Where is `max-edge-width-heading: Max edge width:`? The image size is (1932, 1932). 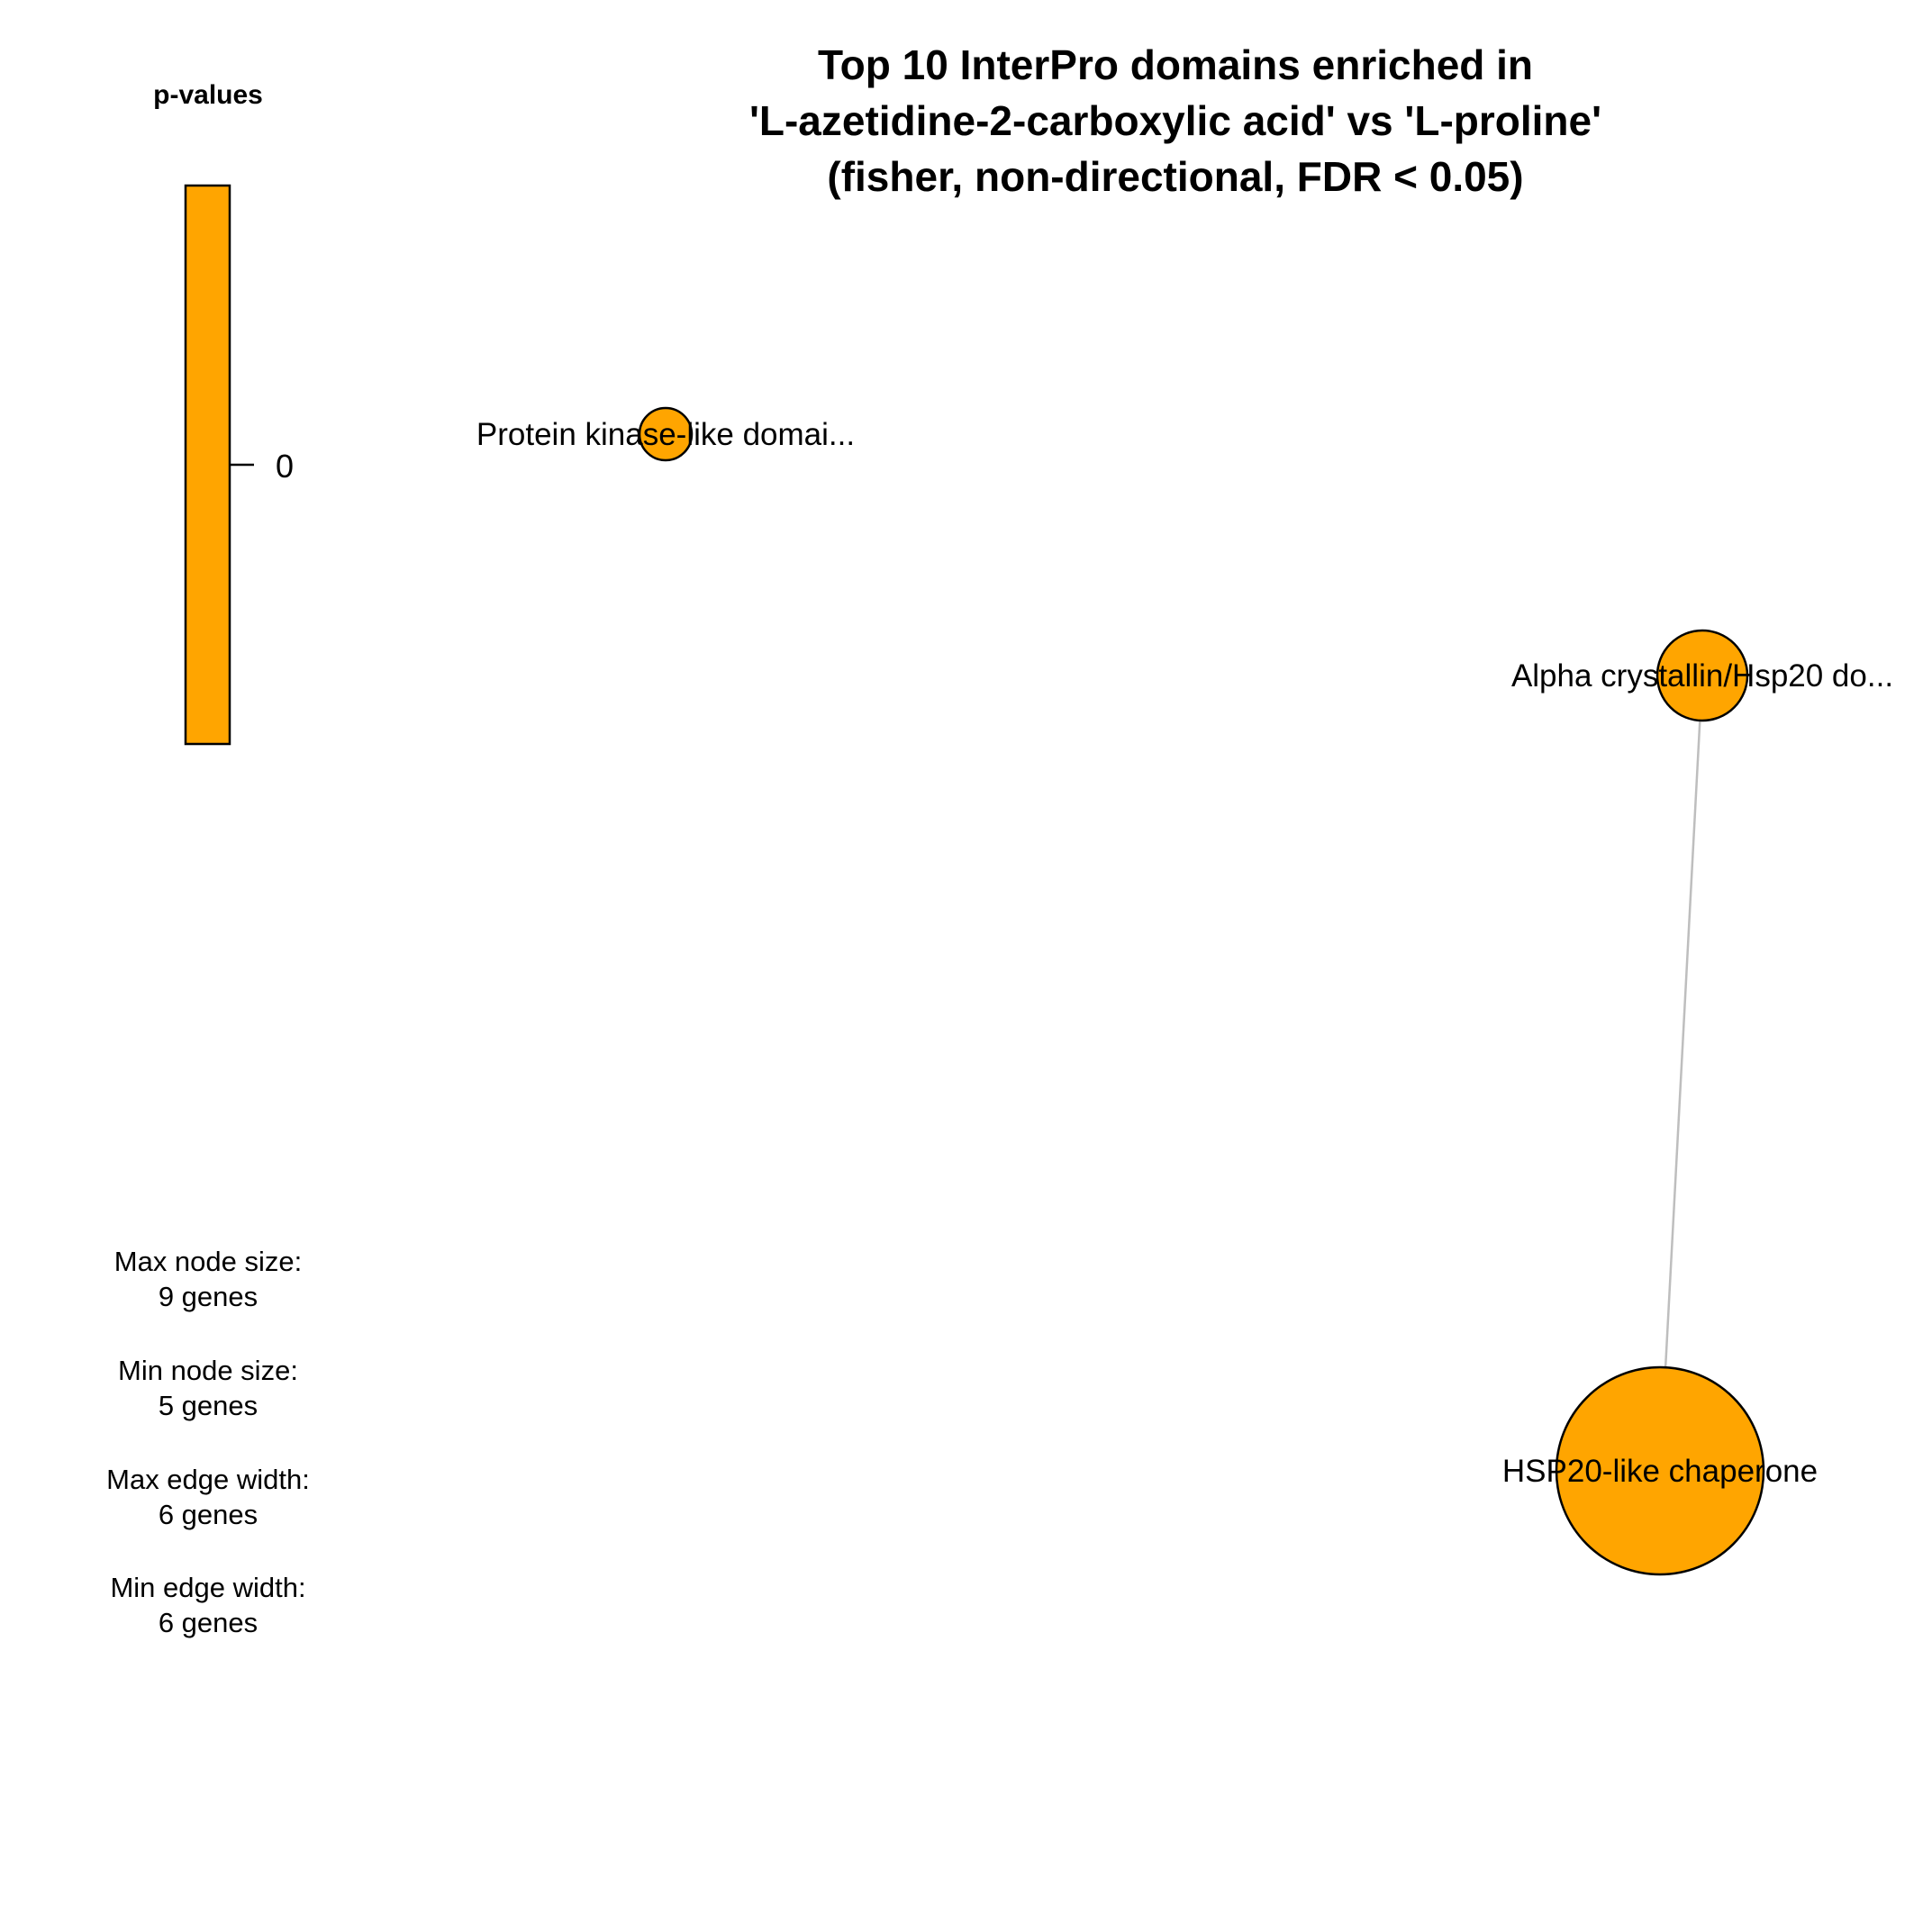
max-edge-width-heading: Max edge width: is located at coordinates (208, 1479).